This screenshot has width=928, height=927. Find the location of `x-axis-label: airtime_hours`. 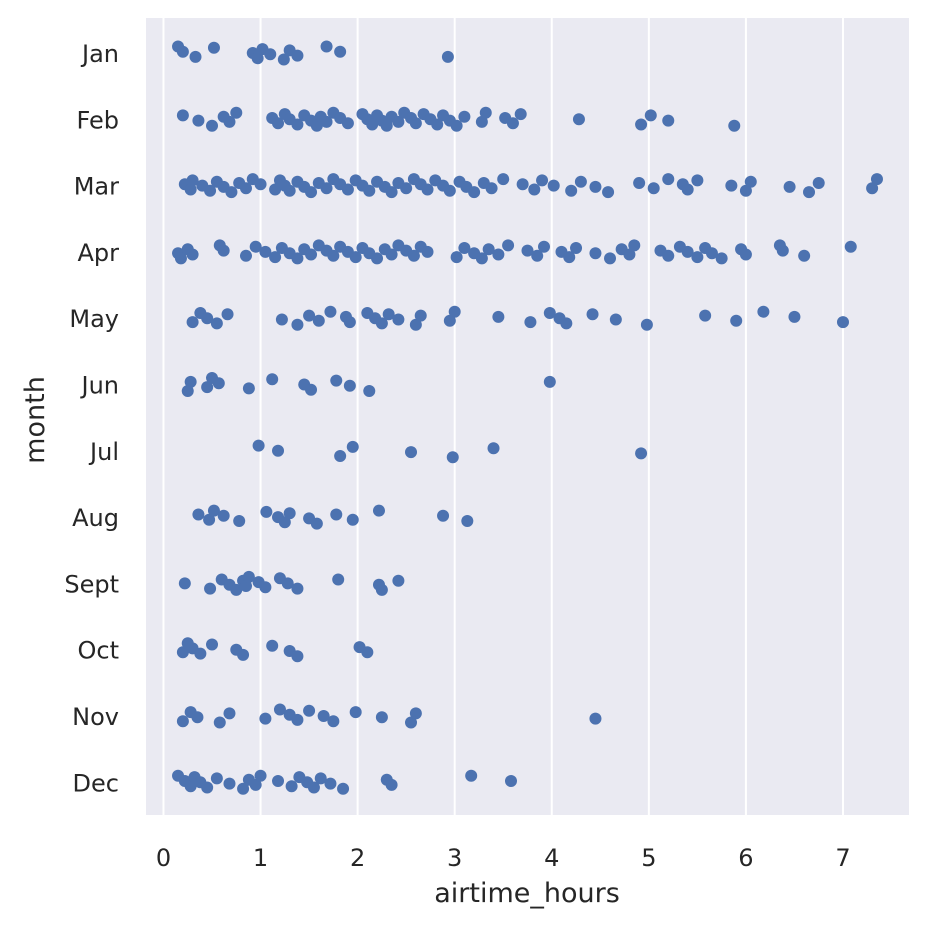

x-axis-label: airtime_hours is located at coordinates (527, 893).